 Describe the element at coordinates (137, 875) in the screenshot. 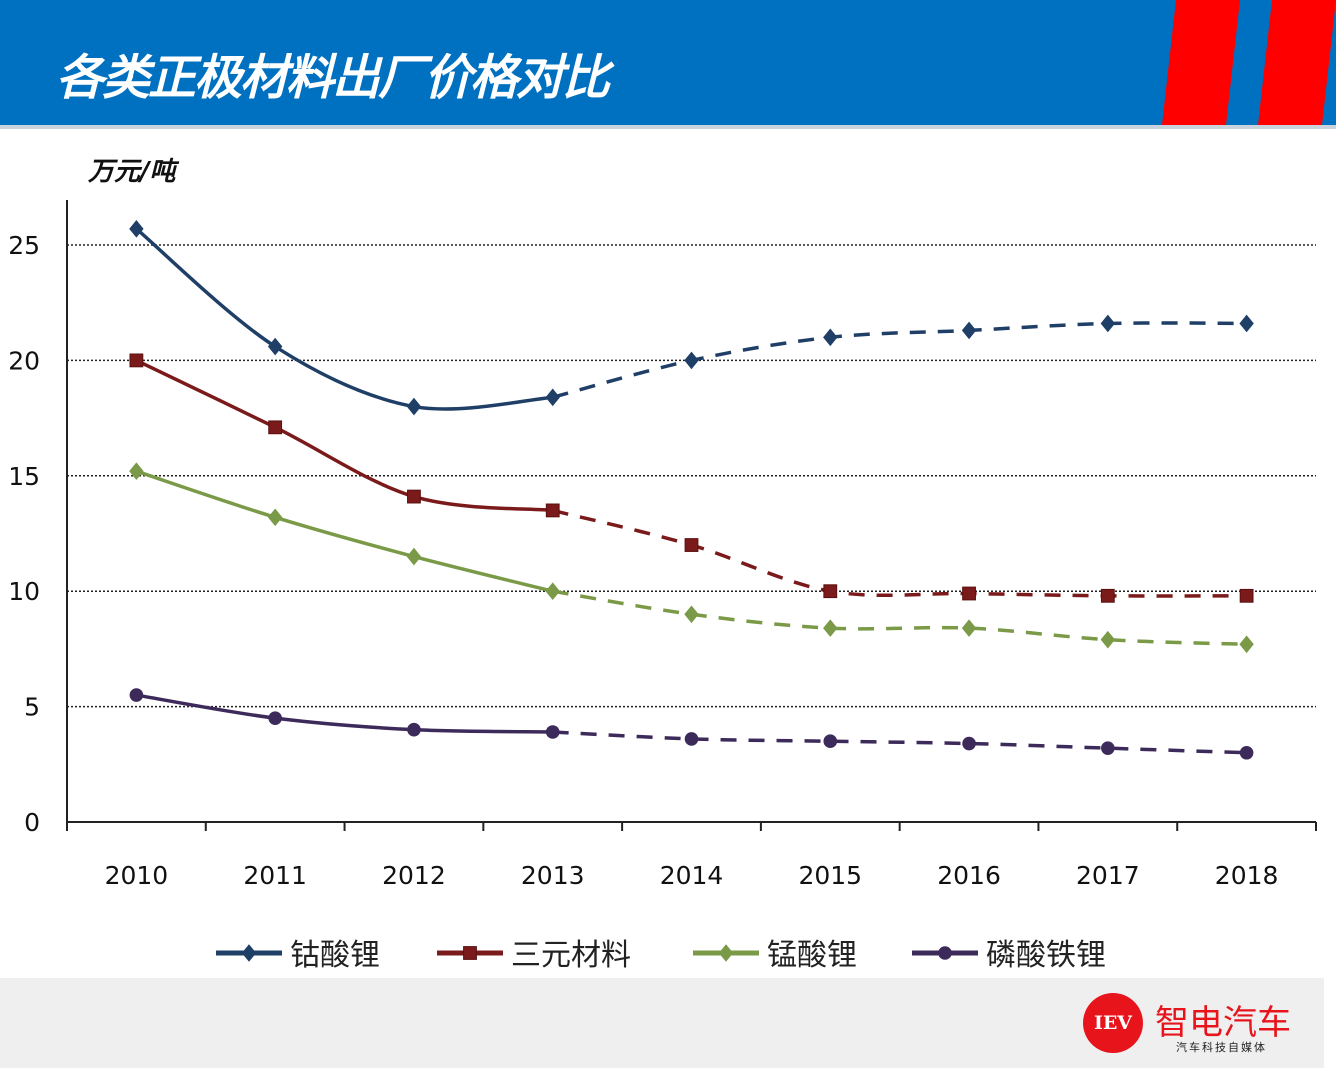

I see `x-tick-label: 2010` at that location.